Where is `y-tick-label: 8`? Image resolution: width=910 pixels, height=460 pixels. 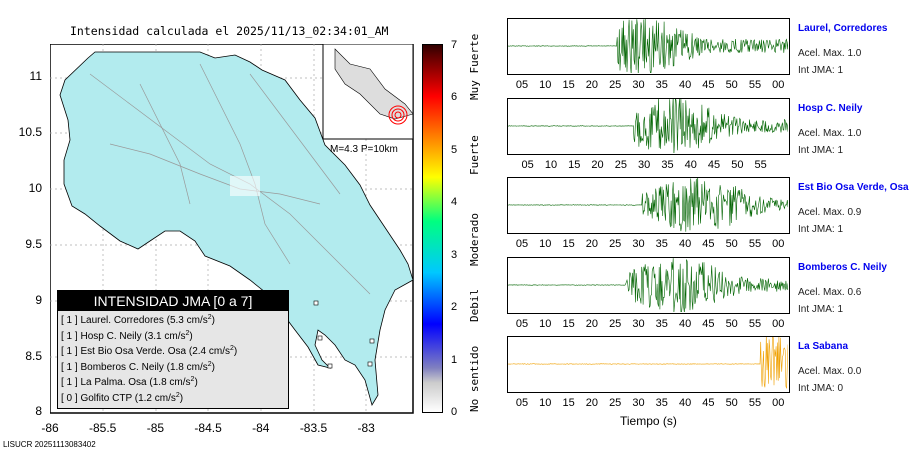 y-tick-label: 8 is located at coordinates (38, 411).